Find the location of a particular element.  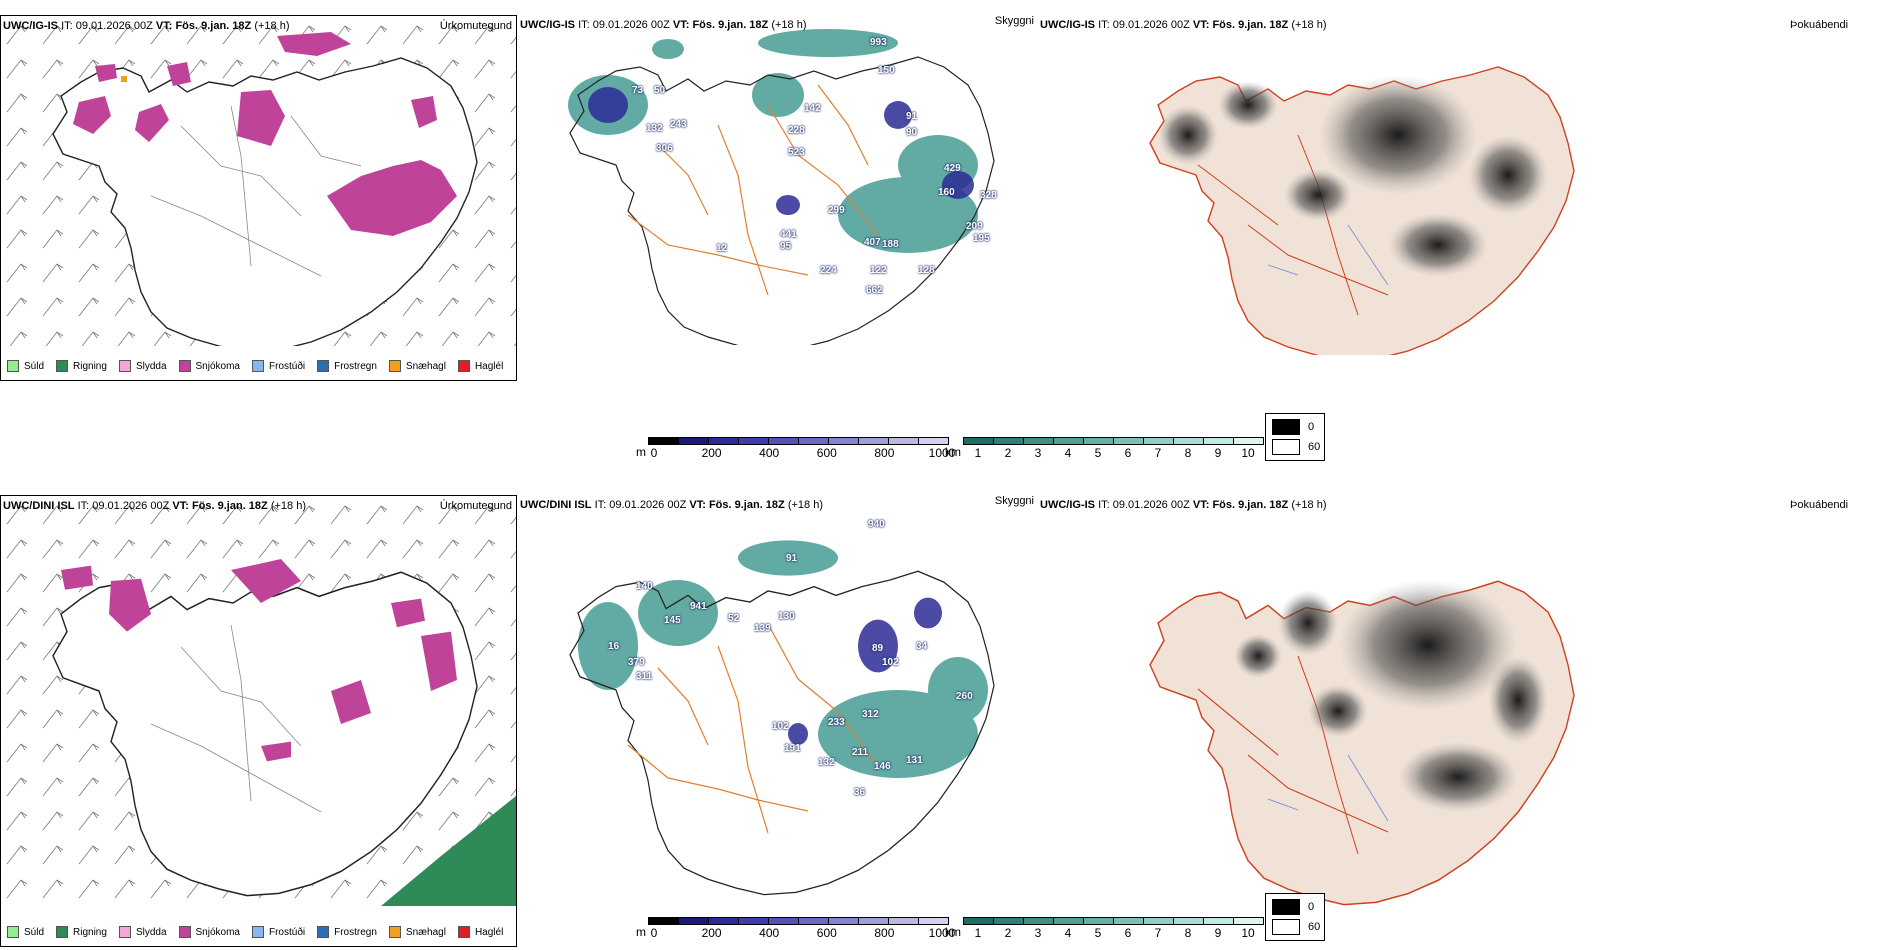

cloud-base-label: 662 is located at coordinates (874, 290).